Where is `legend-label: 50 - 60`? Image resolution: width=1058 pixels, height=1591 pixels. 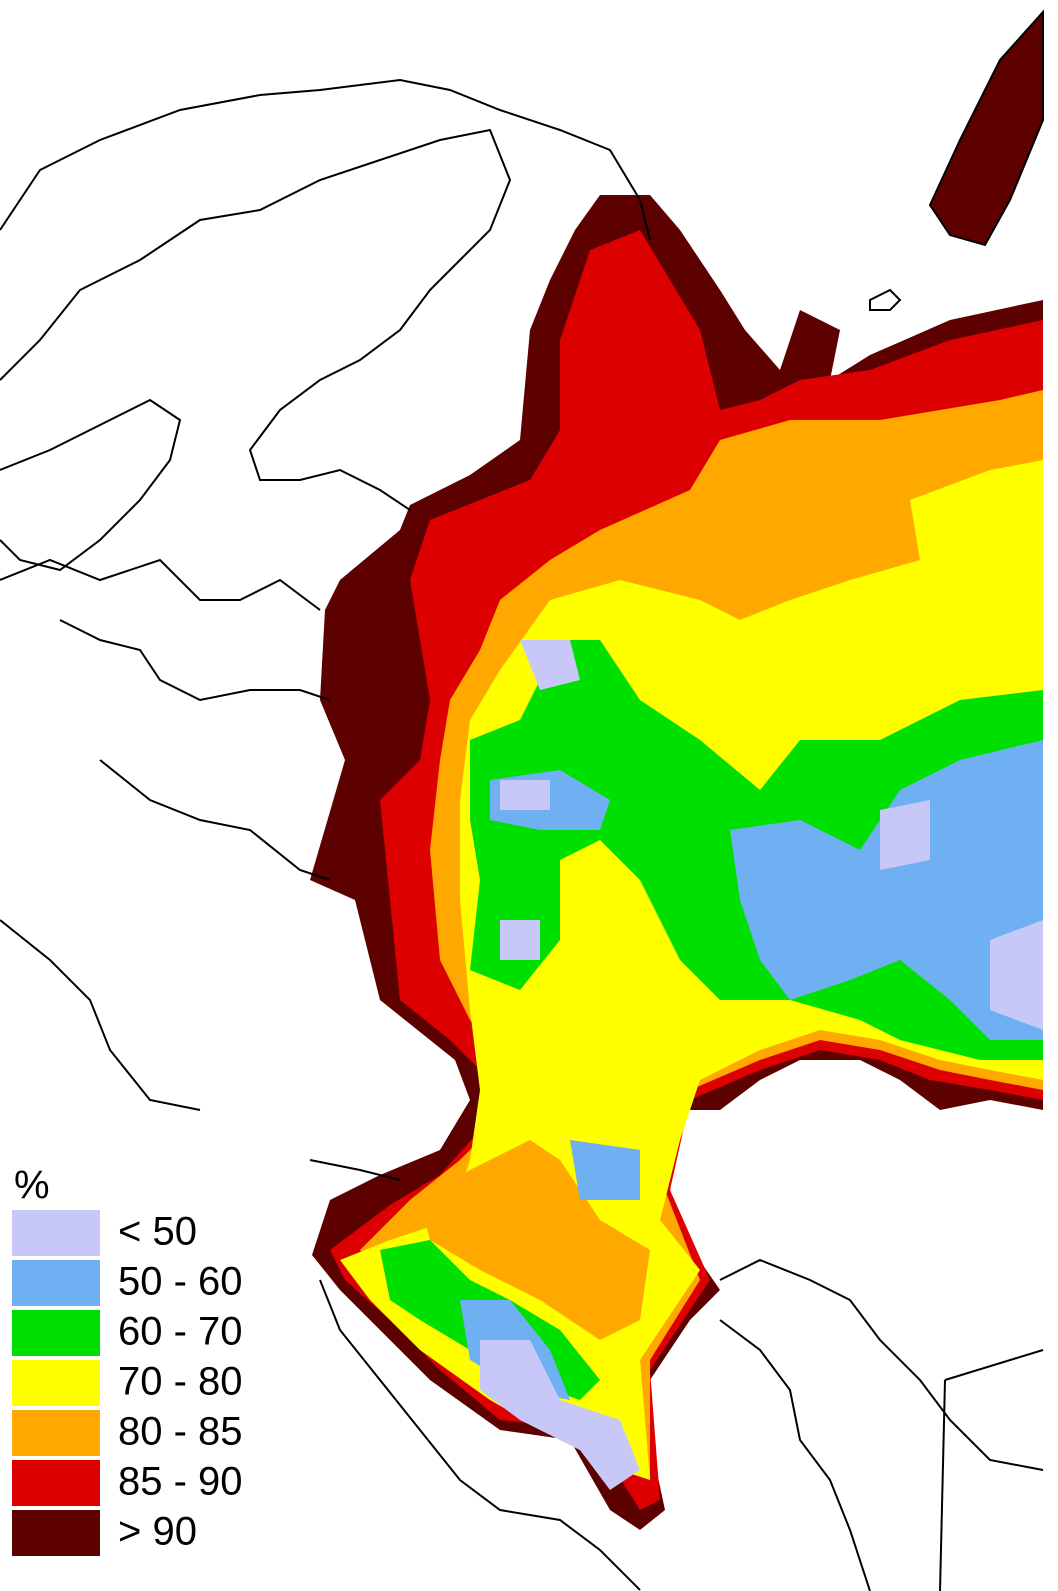
legend-label: 50 - 60 is located at coordinates (180, 1282).